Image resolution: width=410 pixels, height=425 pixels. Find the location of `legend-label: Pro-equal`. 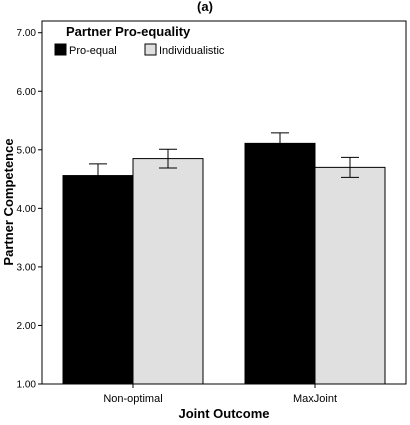

legend-label: Pro-equal is located at coordinates (93, 51).